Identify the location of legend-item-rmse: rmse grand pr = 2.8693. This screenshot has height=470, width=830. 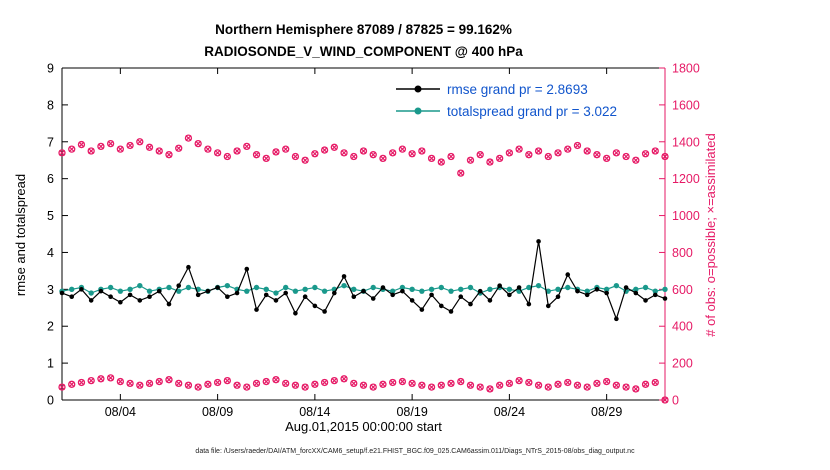
(506, 89).